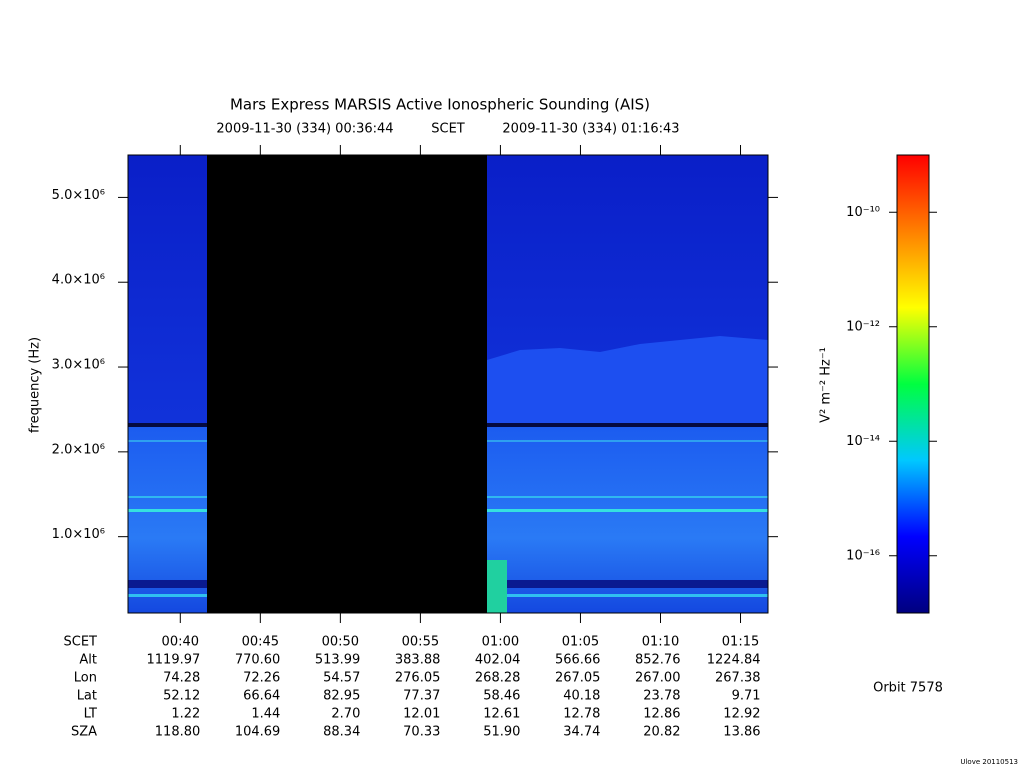  I want to click on colorbar-tick-label: 10⁻¹⁶, so click(863, 555).